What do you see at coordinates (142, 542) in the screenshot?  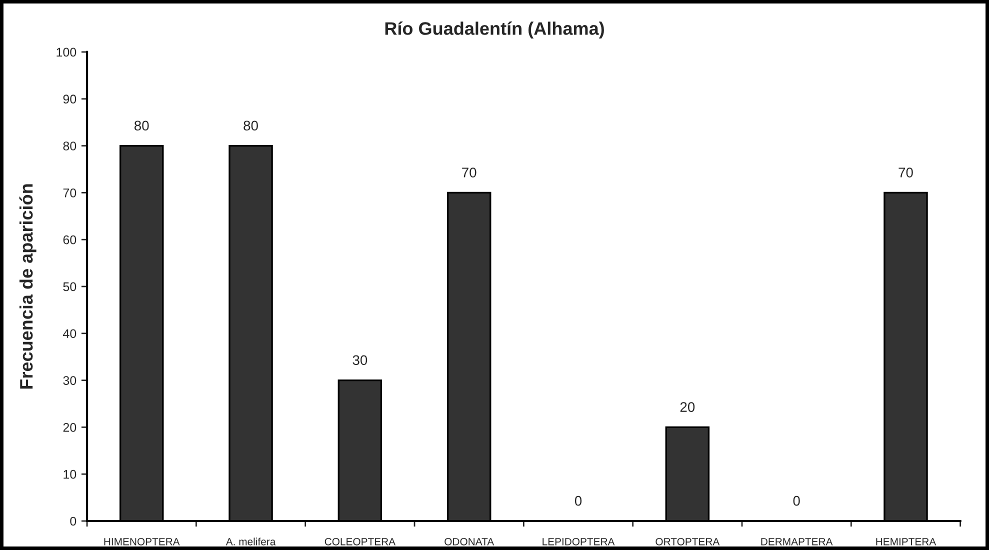 I see `x-tick-label: HIMENOPTERA` at bounding box center [142, 542].